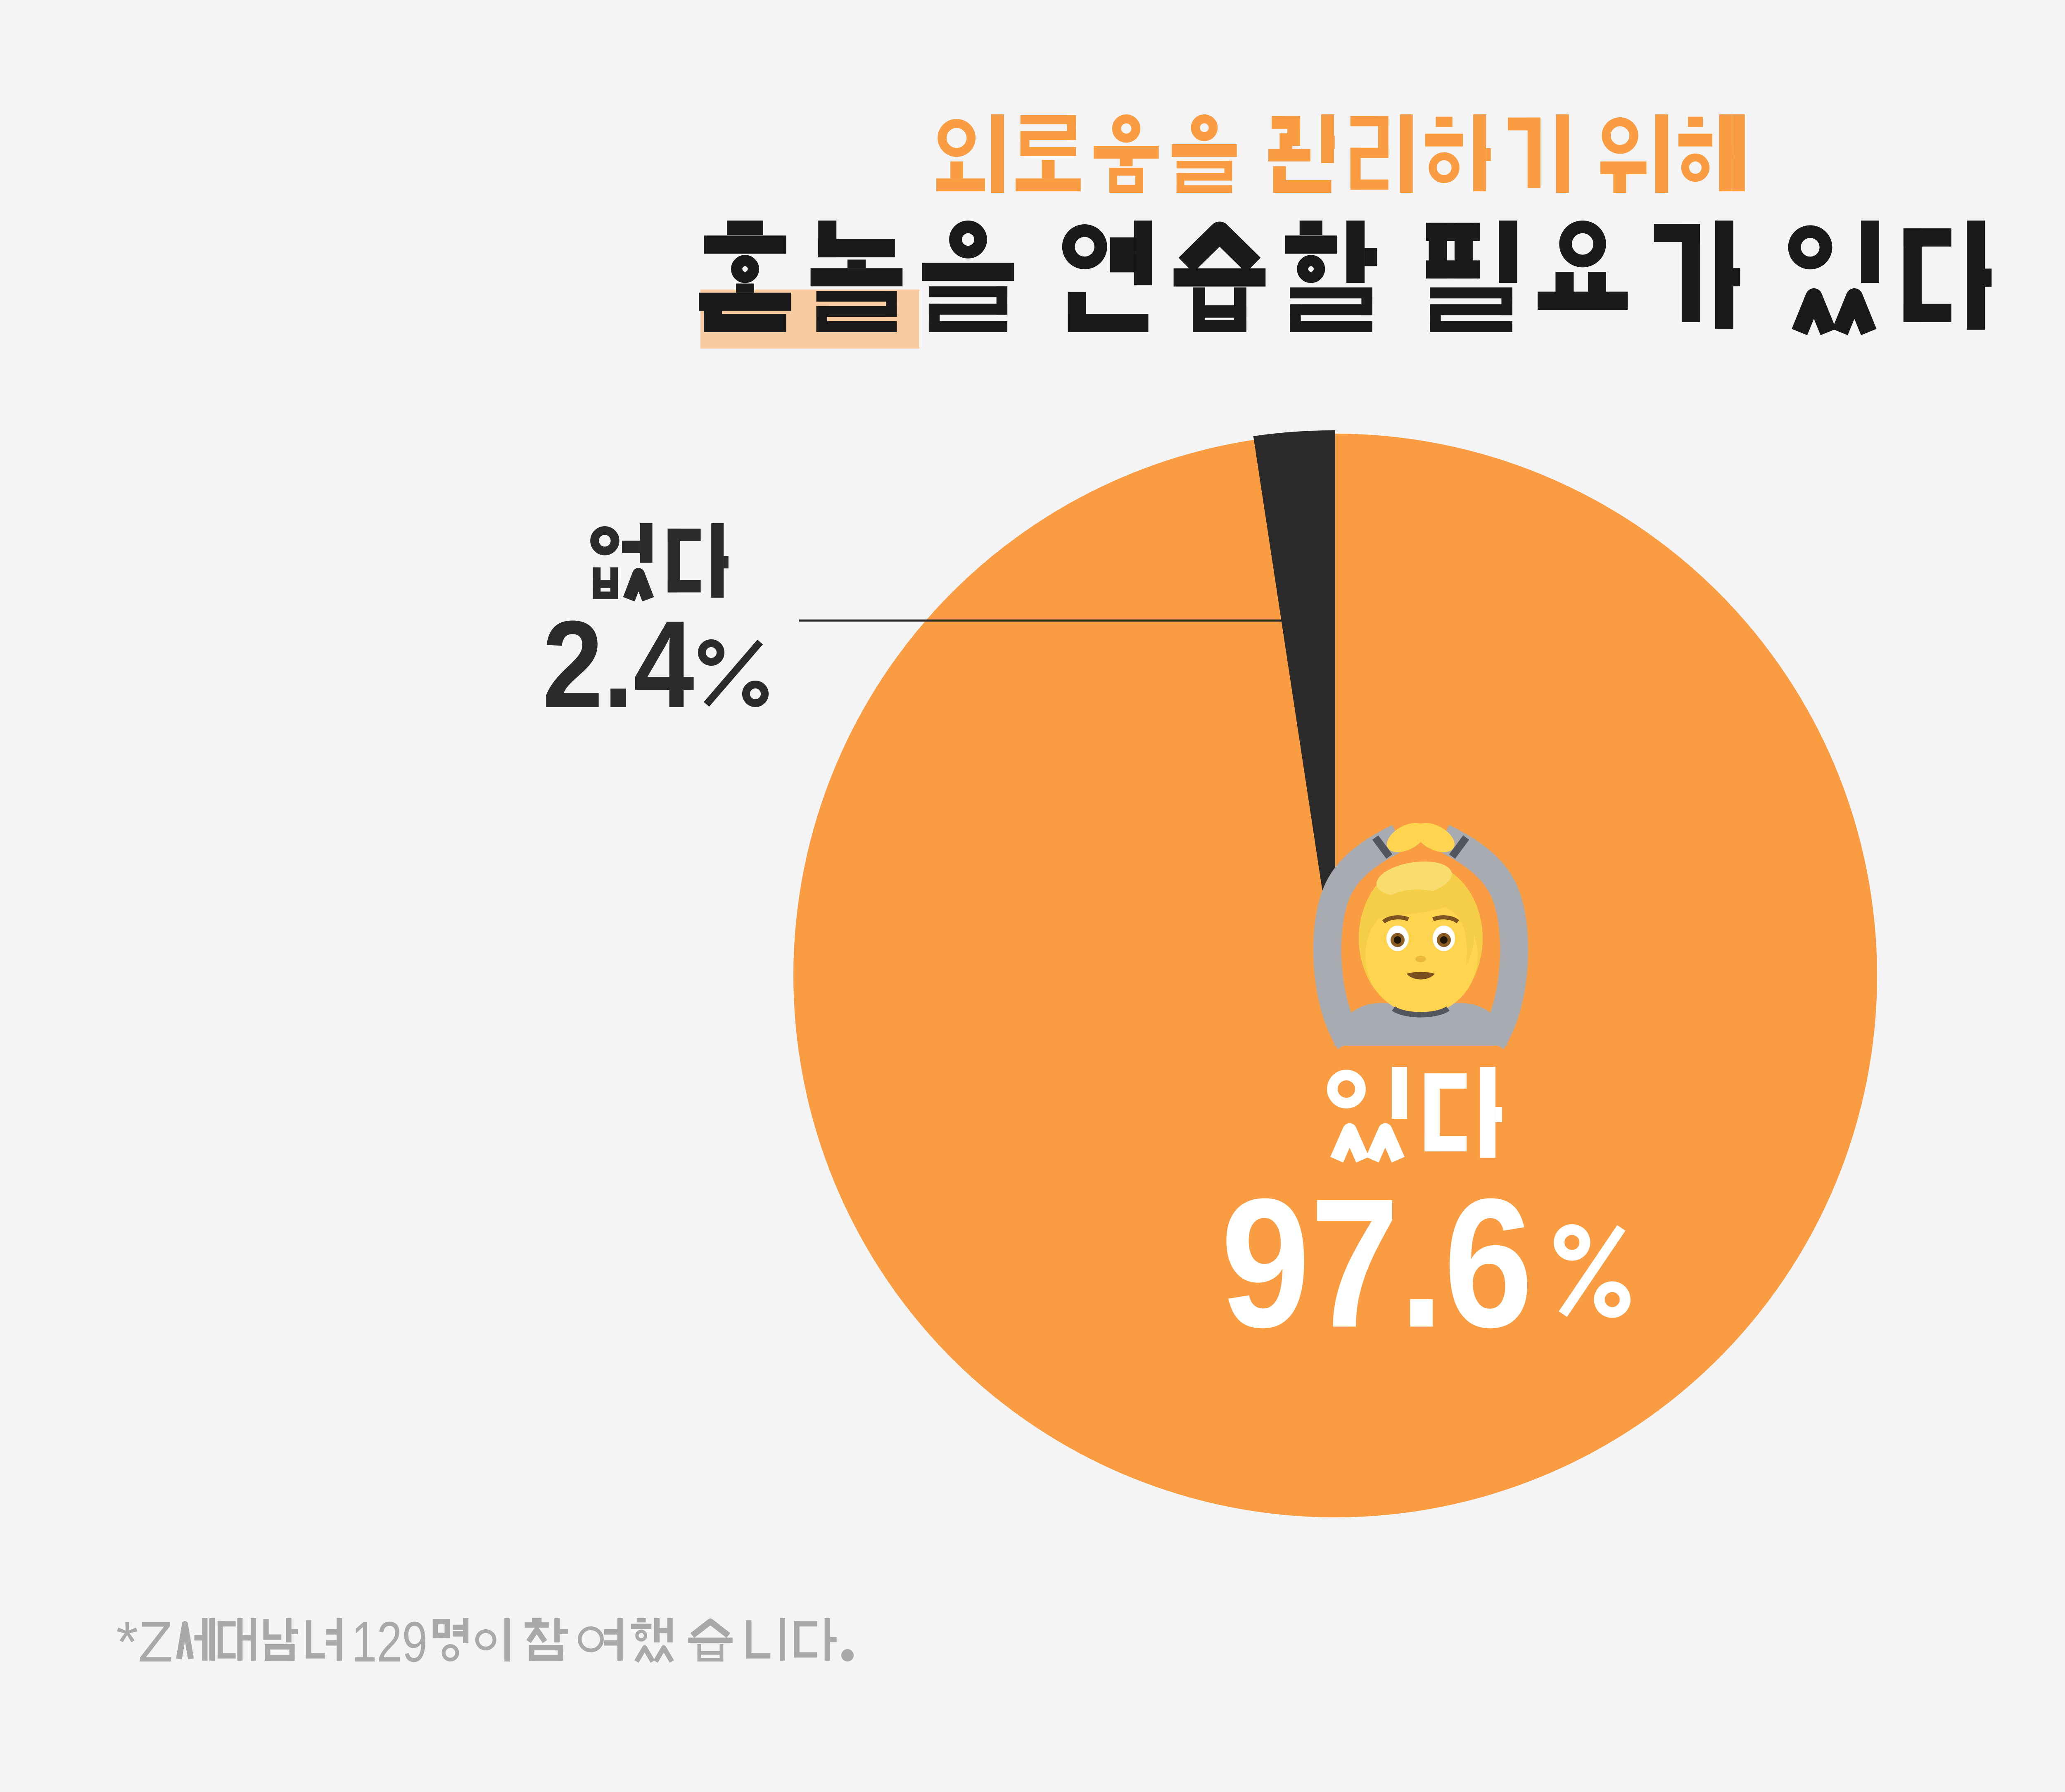 The image size is (2065, 1792). What do you see at coordinates (618, 664) in the screenshot?
I see `svg-text: 2.4` at bounding box center [618, 664].